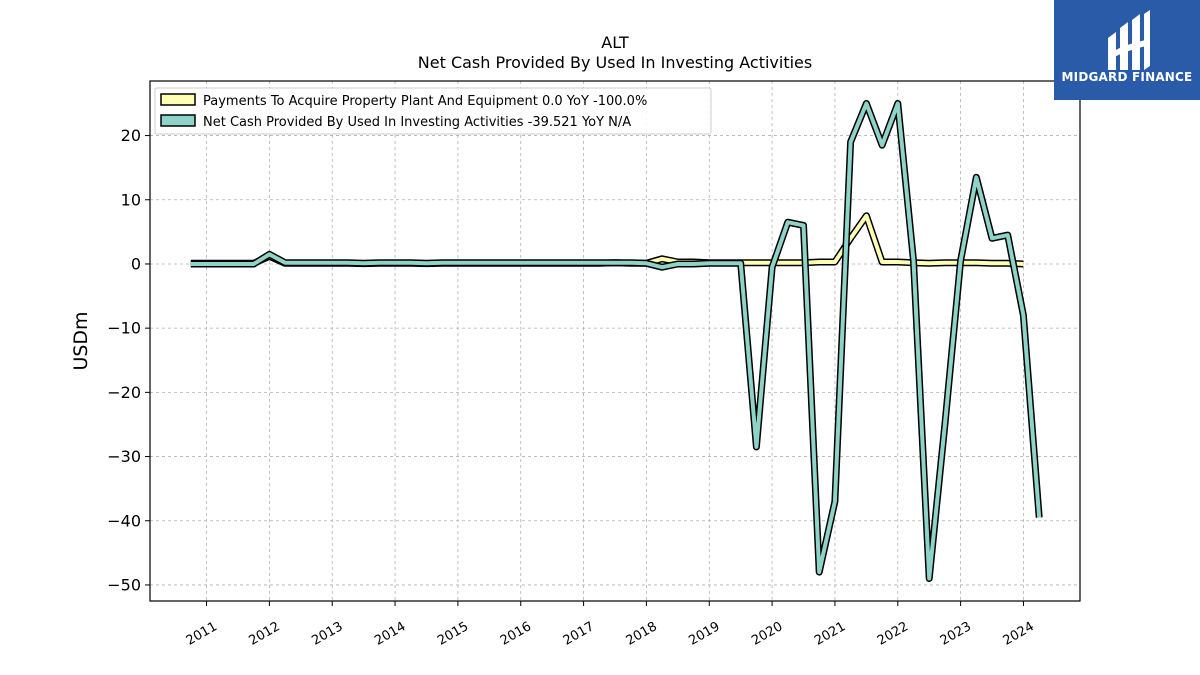  What do you see at coordinates (830, 634) in the screenshot?
I see `x-tick-label: 2021` at bounding box center [830, 634].